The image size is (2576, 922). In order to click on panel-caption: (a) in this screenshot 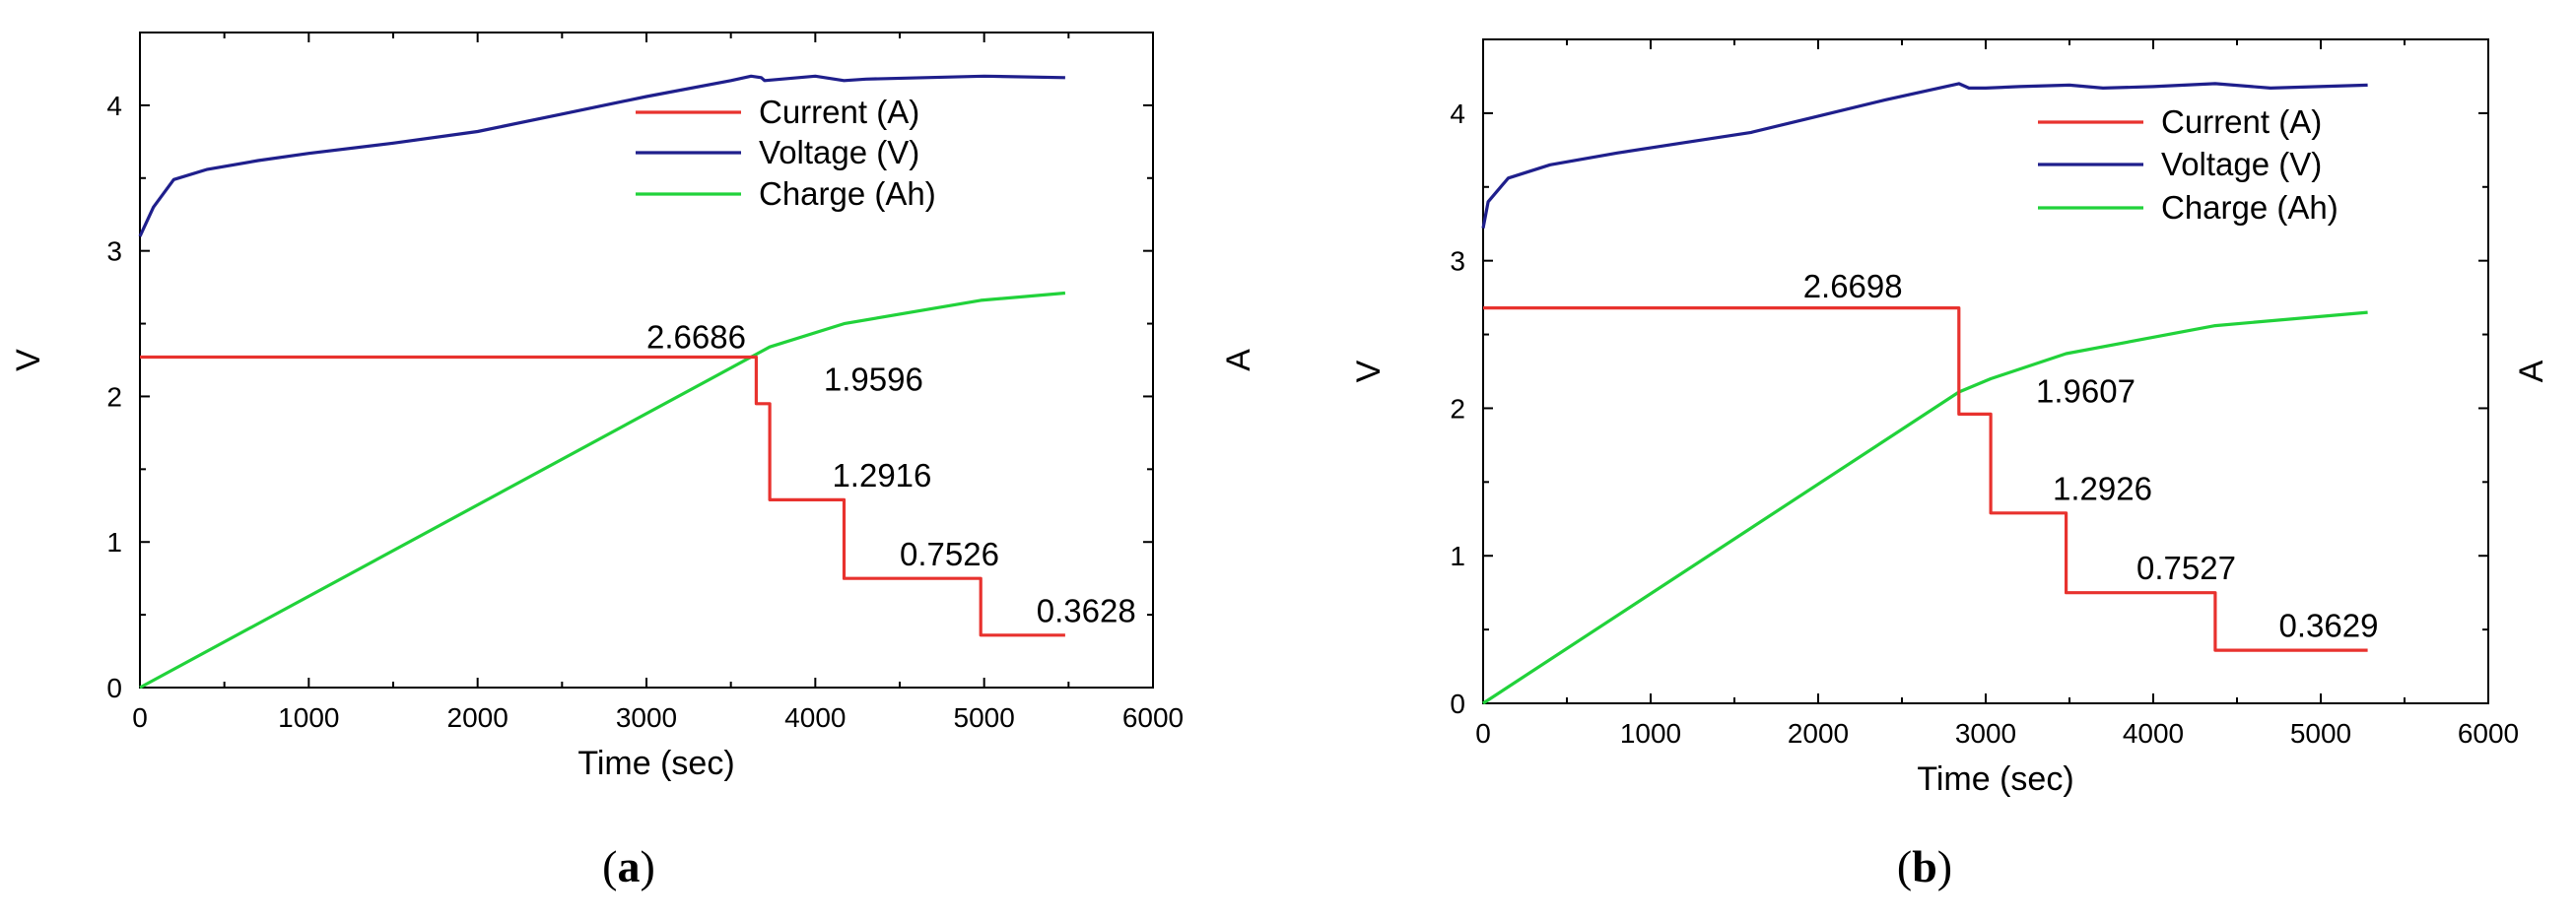, I will do `click(628, 866)`.